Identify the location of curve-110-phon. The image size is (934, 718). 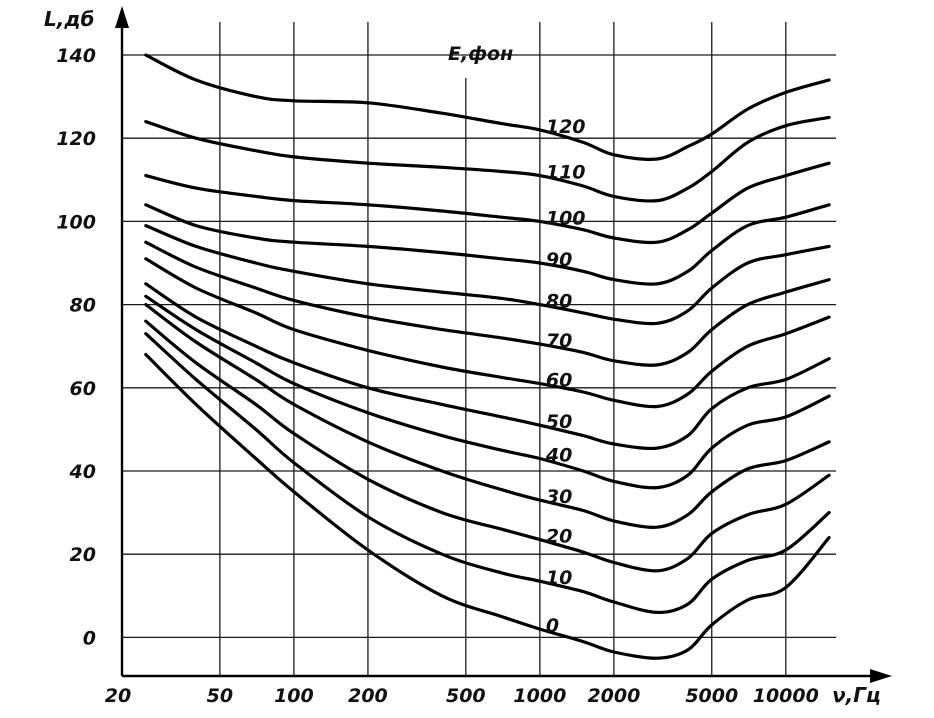
(487, 159).